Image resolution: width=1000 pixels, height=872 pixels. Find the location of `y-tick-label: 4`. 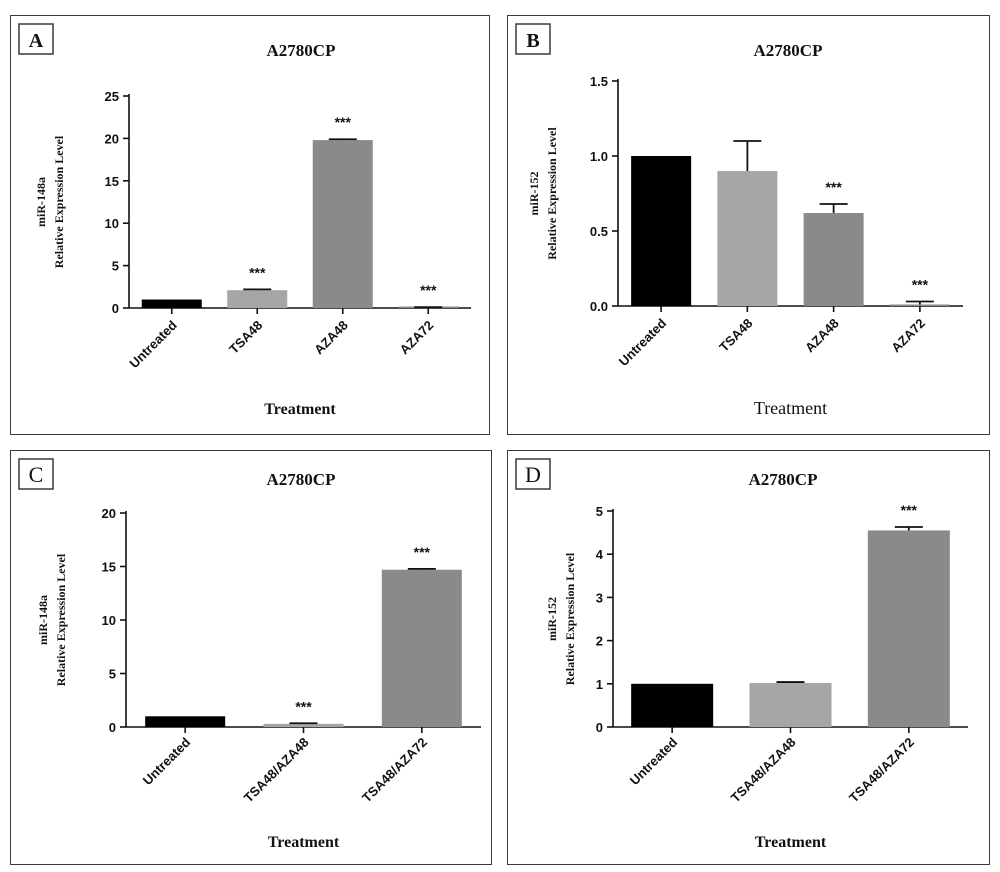

y-tick-label: 4 is located at coordinates (600, 554).